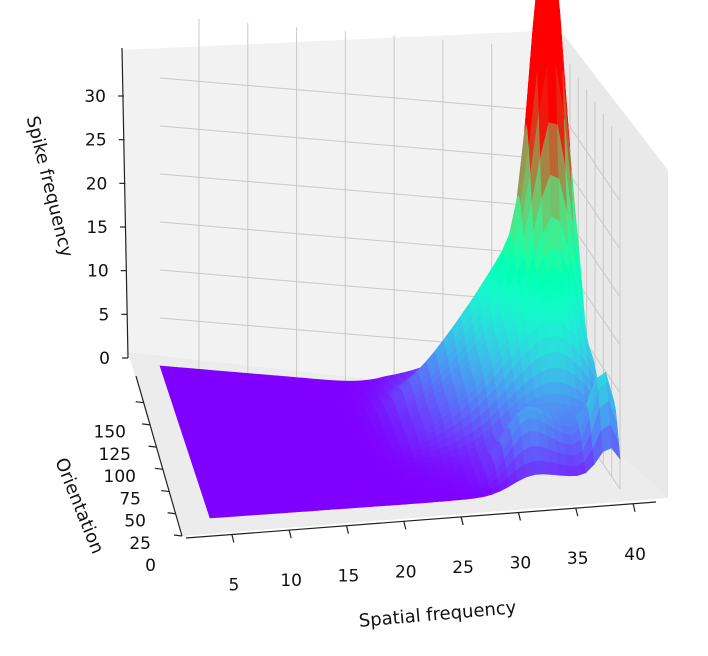 This screenshot has width=708, height=656. What do you see at coordinates (110, 433) in the screenshot?
I see `y-tick-label: 150` at bounding box center [110, 433].